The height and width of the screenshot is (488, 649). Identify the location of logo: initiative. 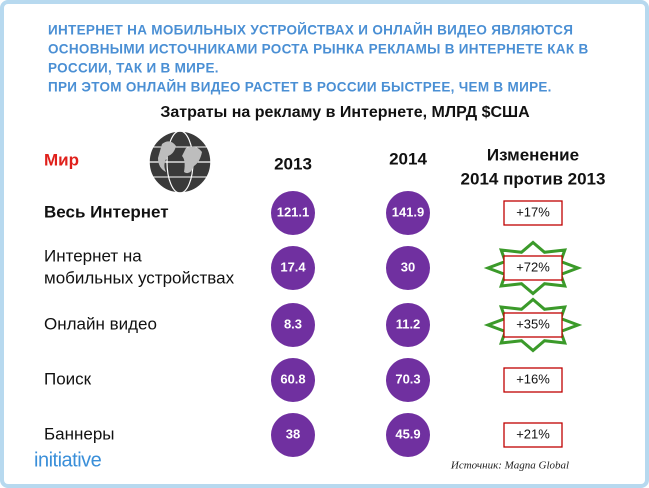
(68, 460).